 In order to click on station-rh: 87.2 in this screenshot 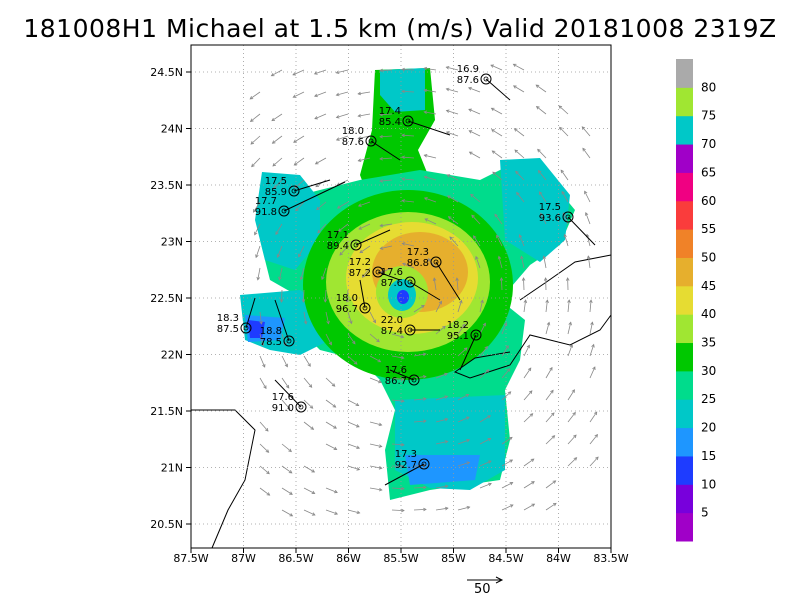, I will do `click(360, 273)`.